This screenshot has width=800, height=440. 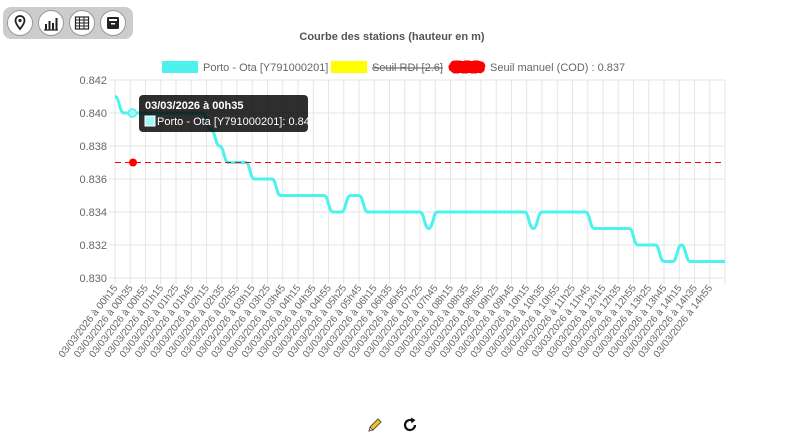 What do you see at coordinates (194, 106) in the screenshot?
I see `tooltip-title: 03/03/2026 à 00h35` at bounding box center [194, 106].